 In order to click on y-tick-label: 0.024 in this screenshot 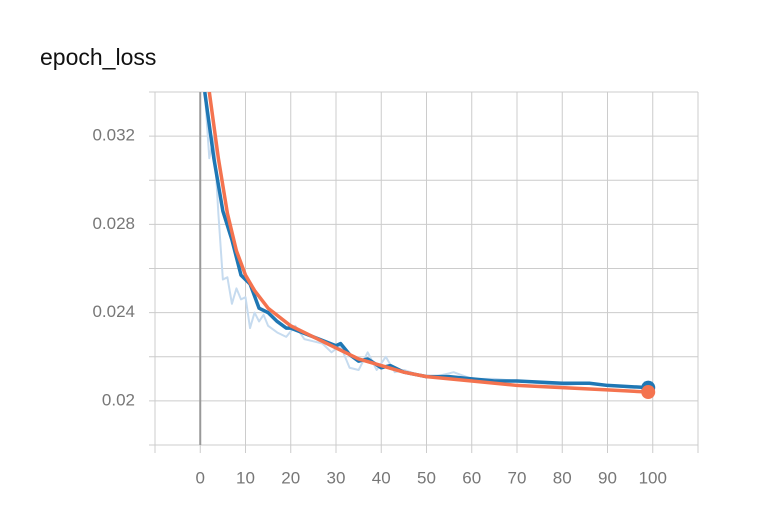, I will do `click(113, 311)`.